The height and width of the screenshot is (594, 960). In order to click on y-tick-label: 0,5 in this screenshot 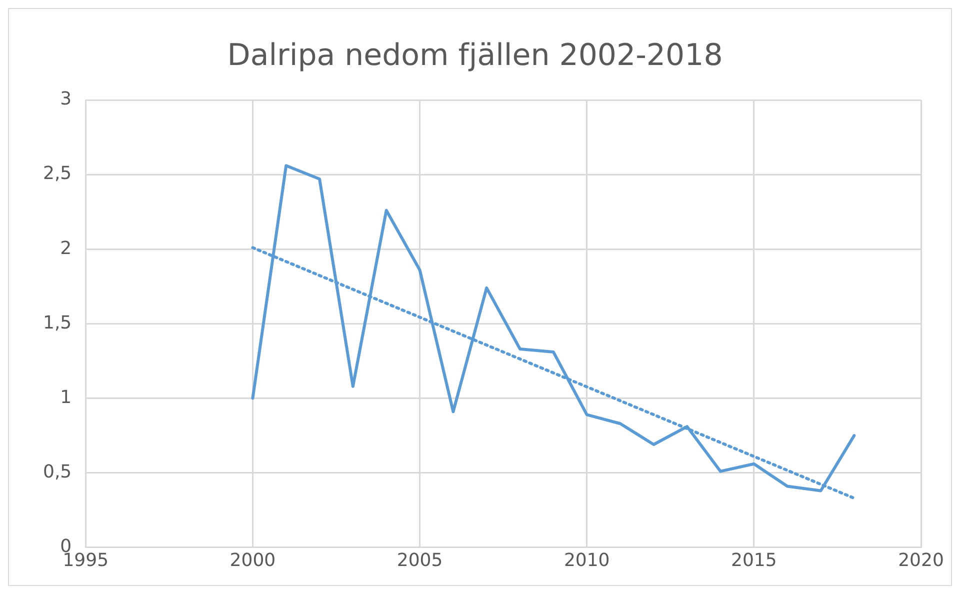, I will do `click(57, 472)`.